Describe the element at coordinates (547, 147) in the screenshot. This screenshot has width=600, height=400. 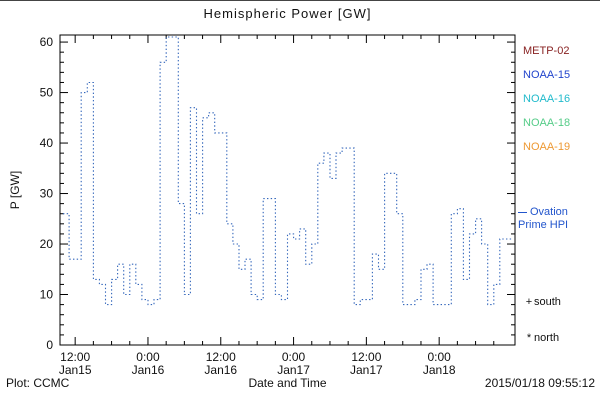
I see `legend-item-noaa19: NOAA-19` at that location.